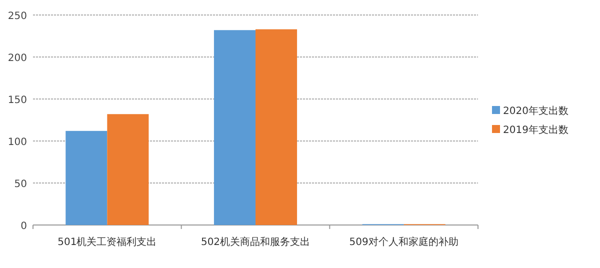  I want to click on y-tick-label: 200, so click(17, 58).